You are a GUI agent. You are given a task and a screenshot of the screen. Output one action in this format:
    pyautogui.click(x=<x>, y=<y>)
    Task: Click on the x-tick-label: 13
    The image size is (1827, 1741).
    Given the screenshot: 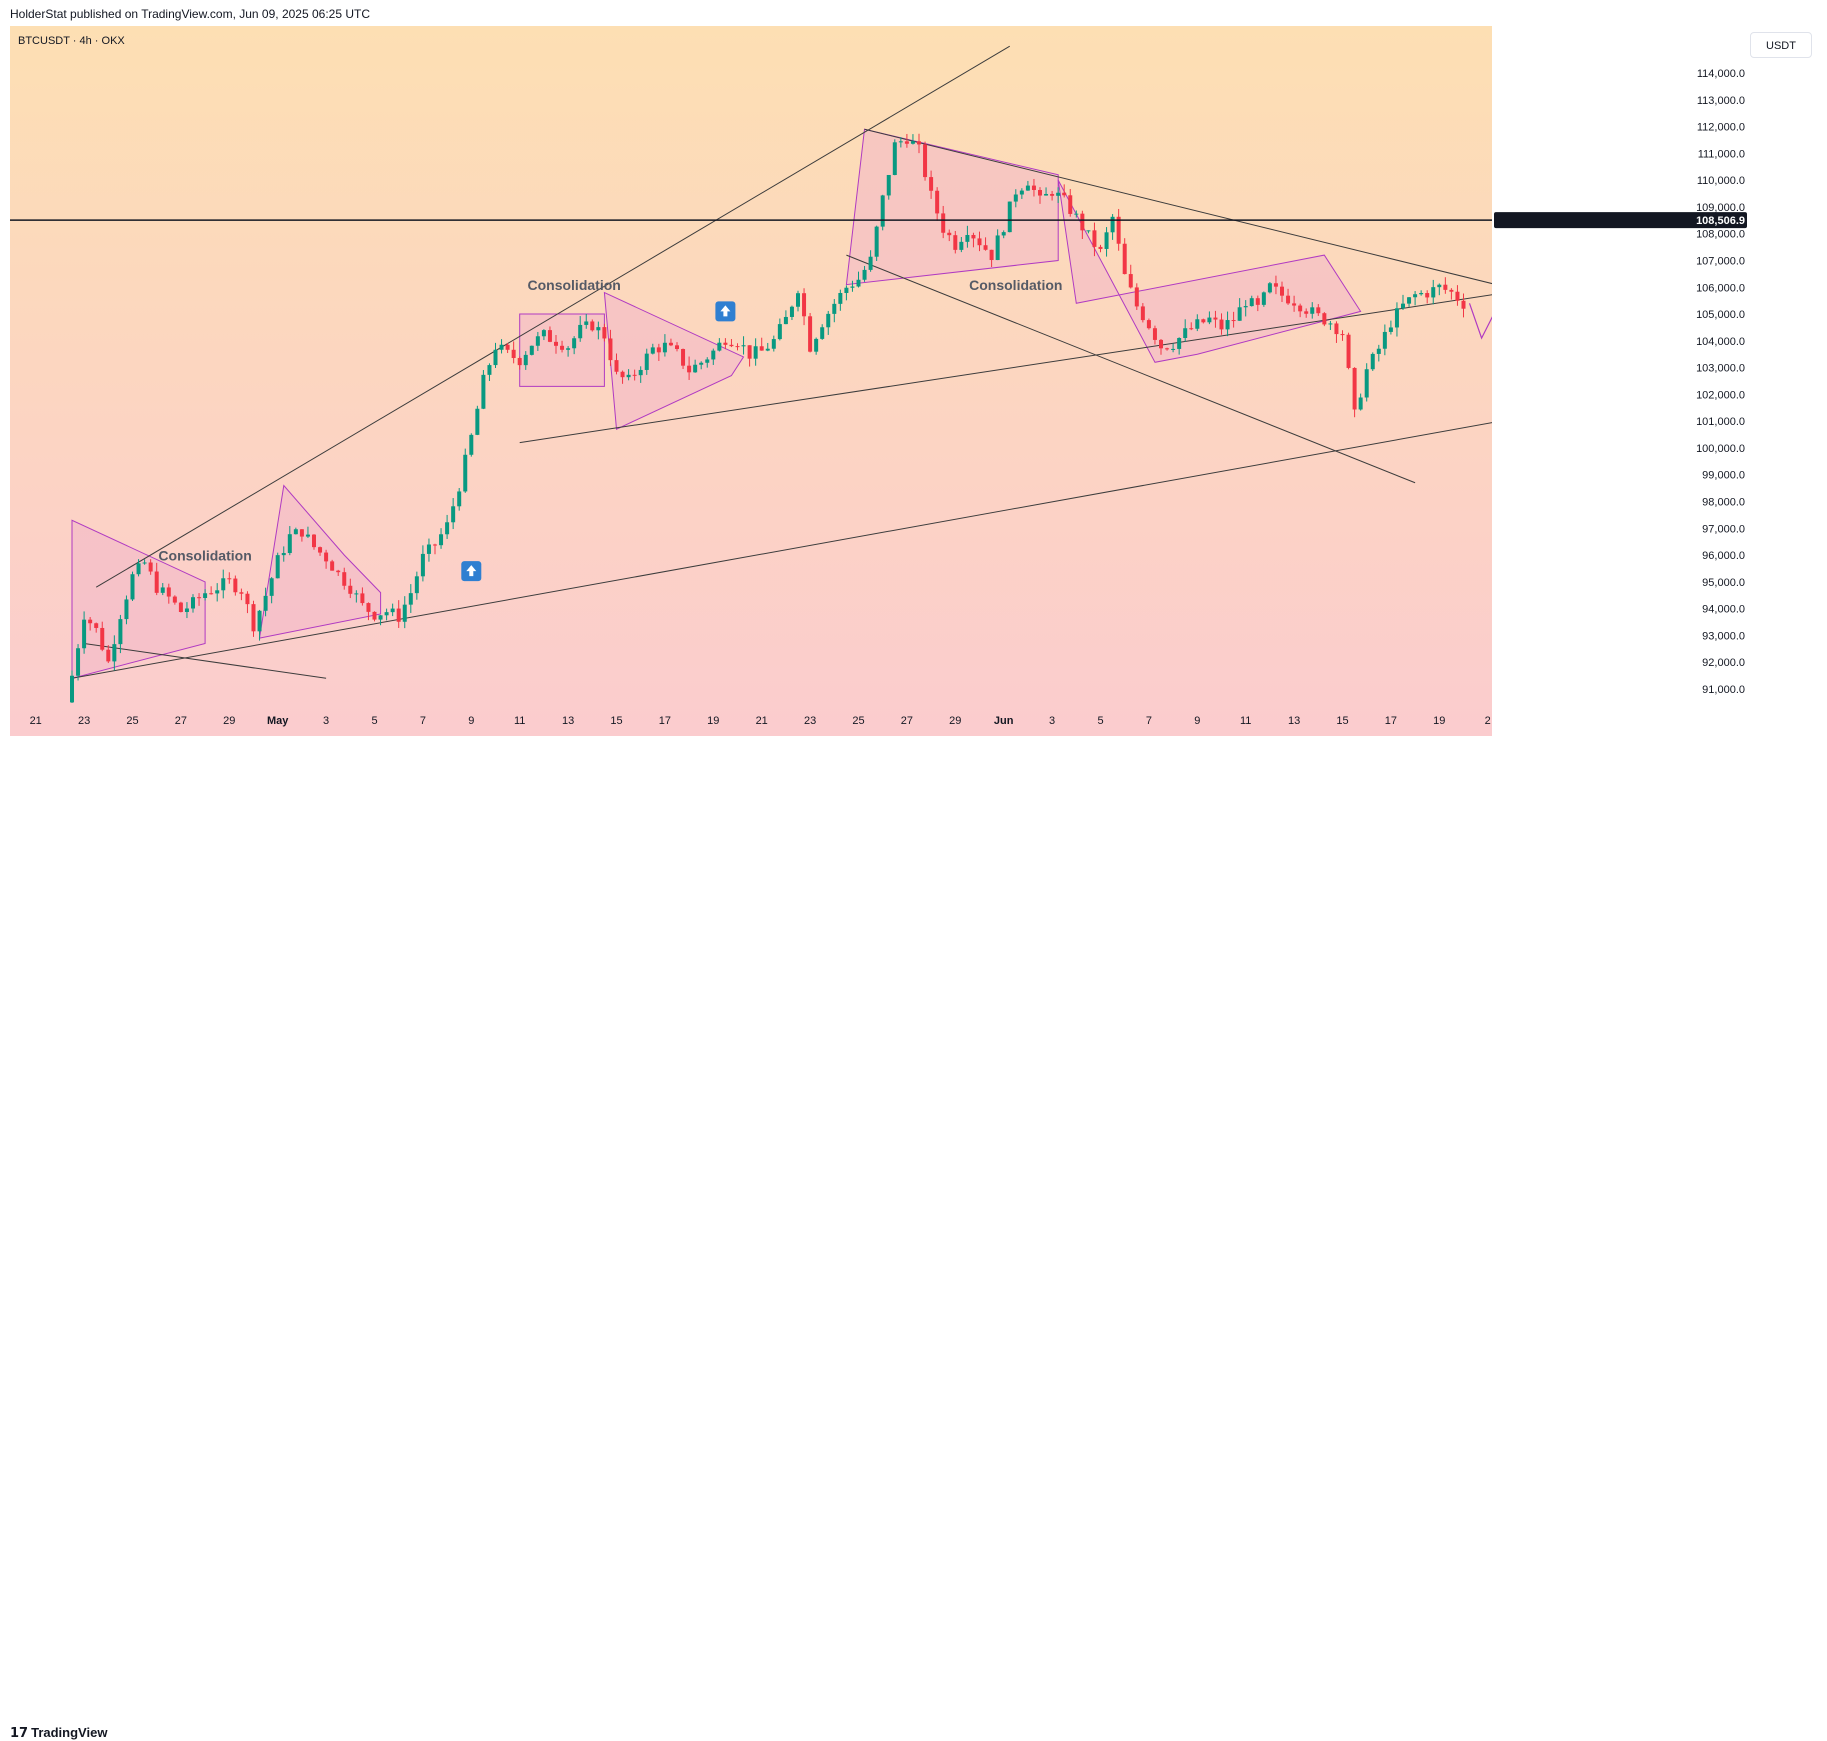 What is the action you would take?
    pyautogui.click(x=568, y=721)
    